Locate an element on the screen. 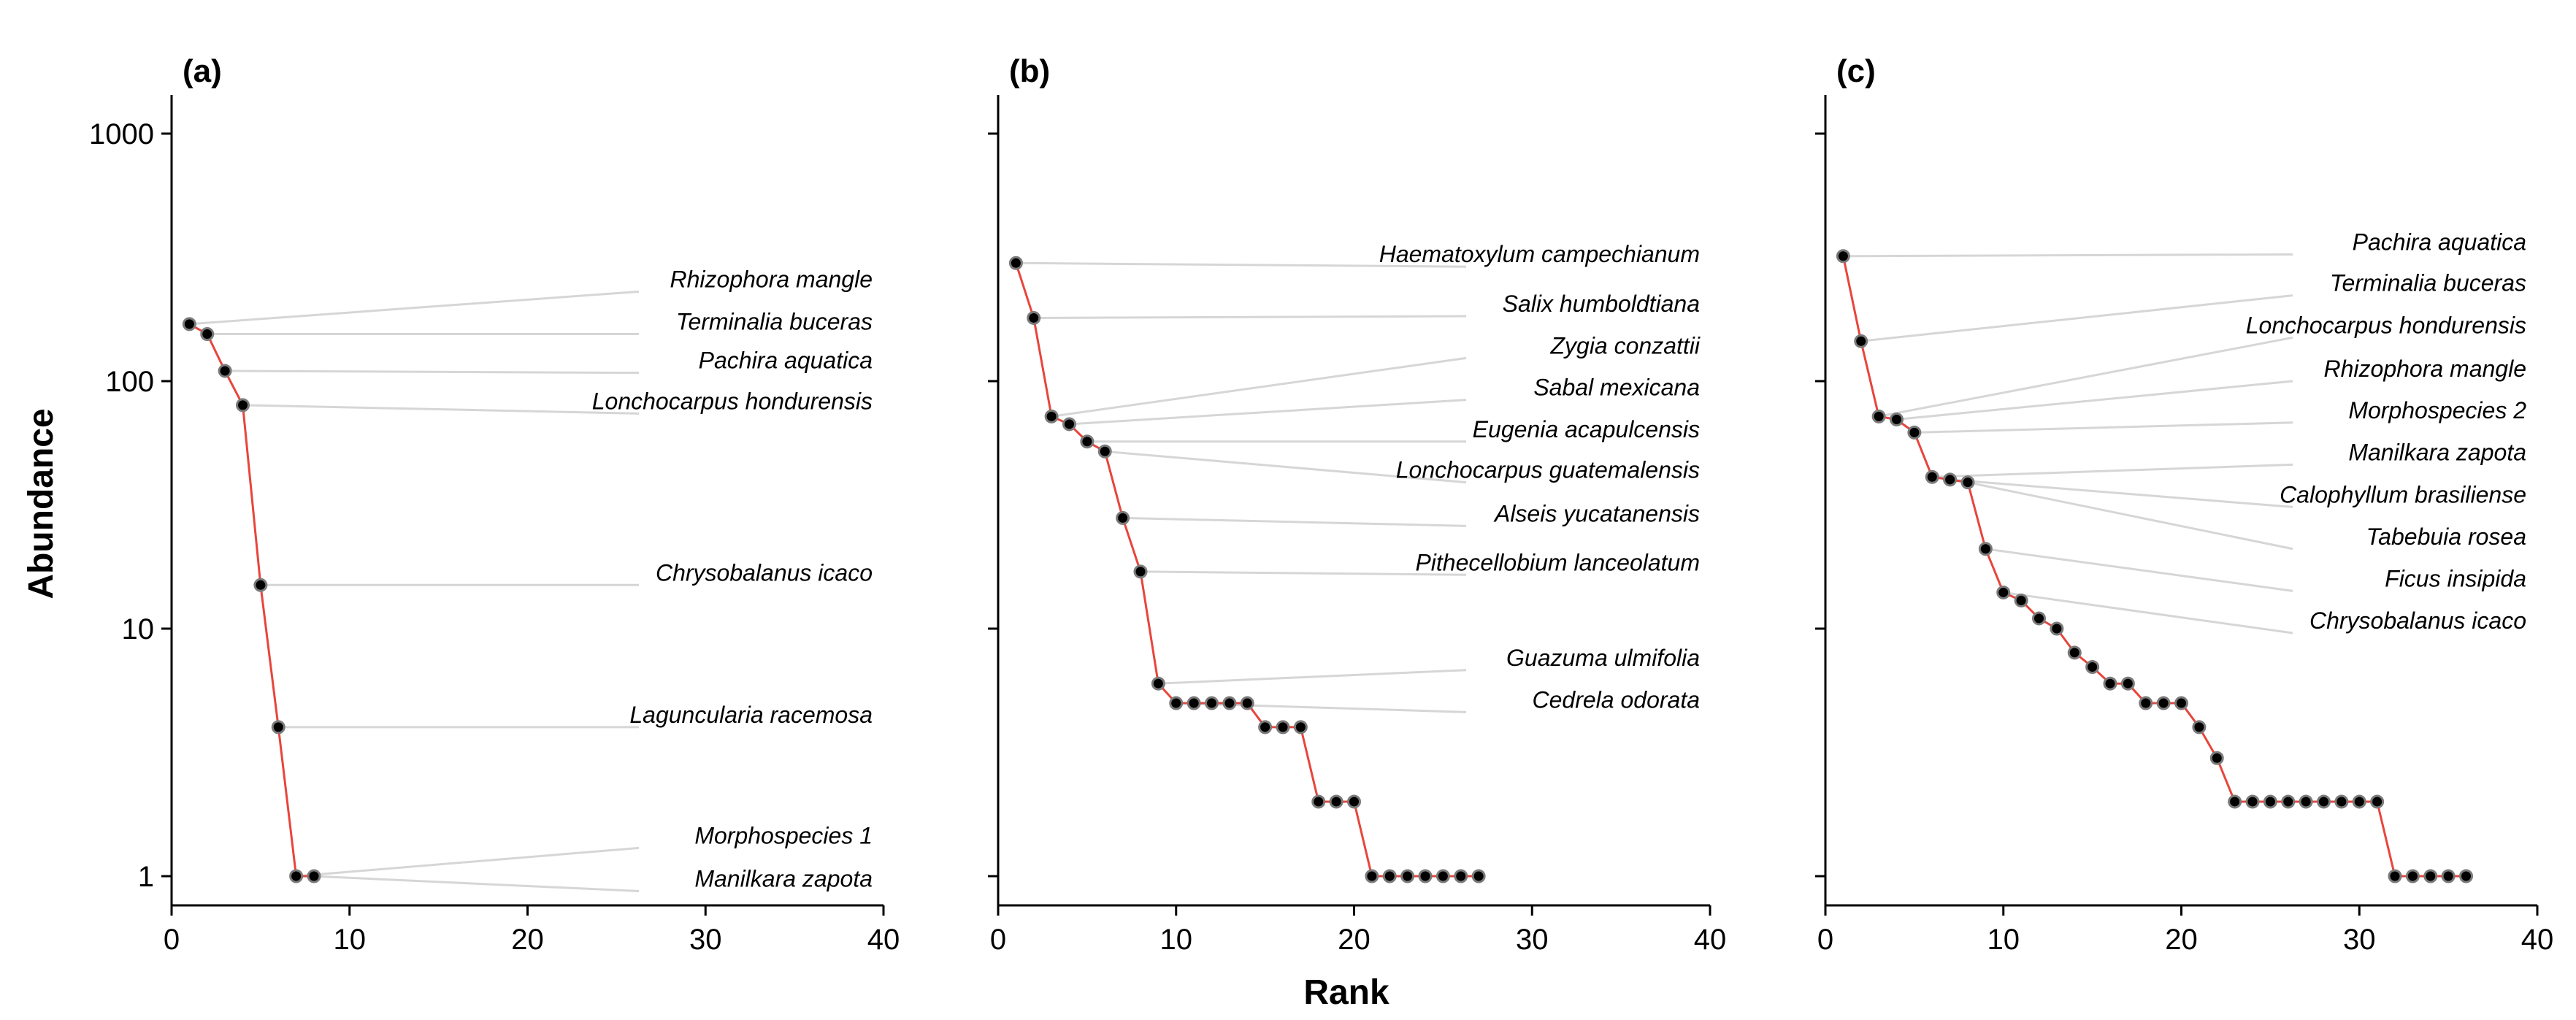  species-label: Eugenia acapulcensis is located at coordinates (1586, 429).